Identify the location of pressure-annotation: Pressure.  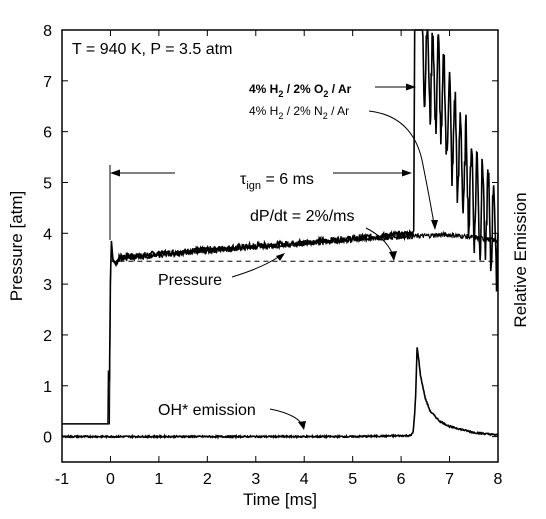
(190, 280).